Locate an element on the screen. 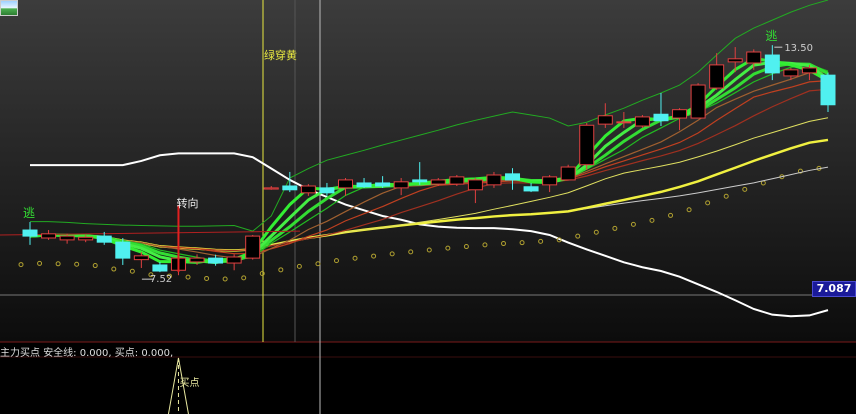 The width and height of the screenshot is (856, 414). high-price-label: 13.50 is located at coordinates (798, 48).